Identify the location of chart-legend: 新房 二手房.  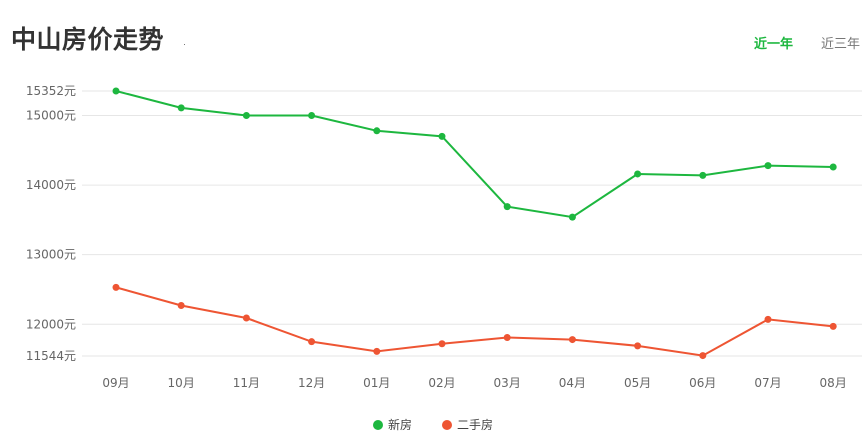
(433, 424).